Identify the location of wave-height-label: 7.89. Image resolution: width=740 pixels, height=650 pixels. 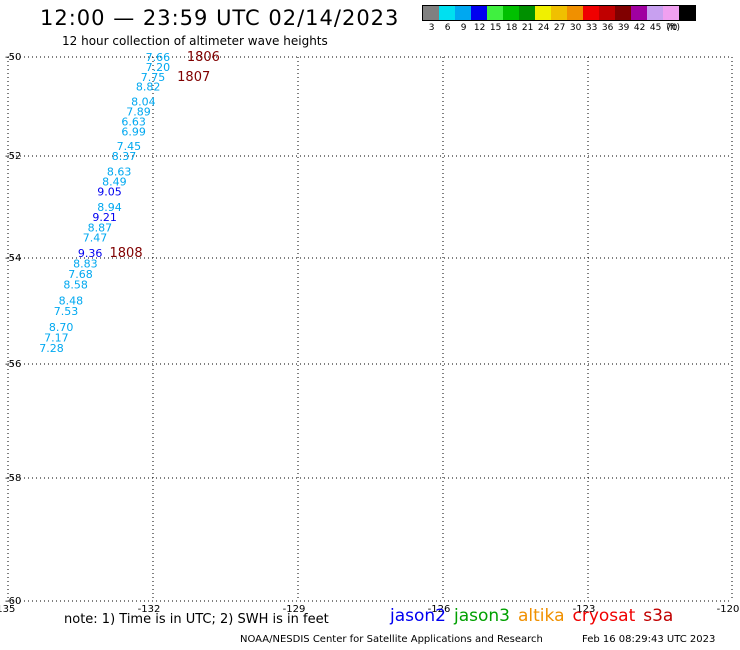
(138, 111).